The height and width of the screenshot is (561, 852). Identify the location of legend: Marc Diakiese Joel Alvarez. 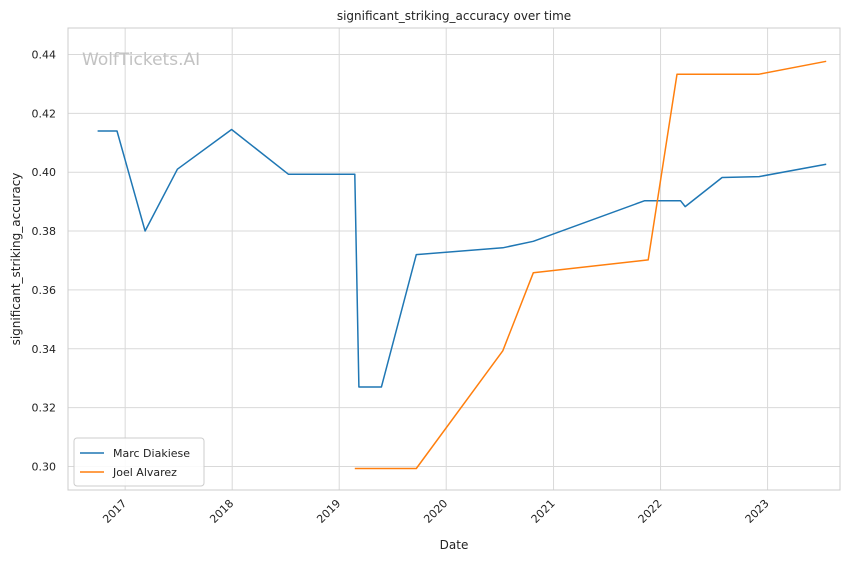
(139, 462).